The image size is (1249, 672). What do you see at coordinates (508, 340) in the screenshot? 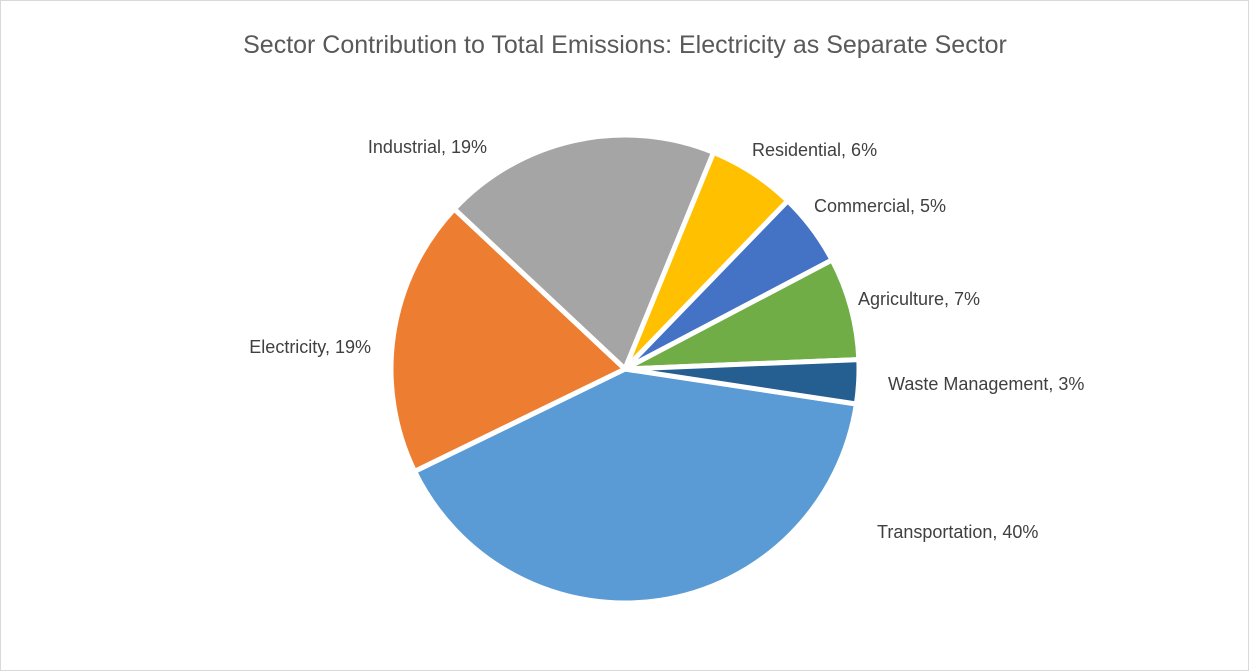
I see `pie-slice-electricity` at bounding box center [508, 340].